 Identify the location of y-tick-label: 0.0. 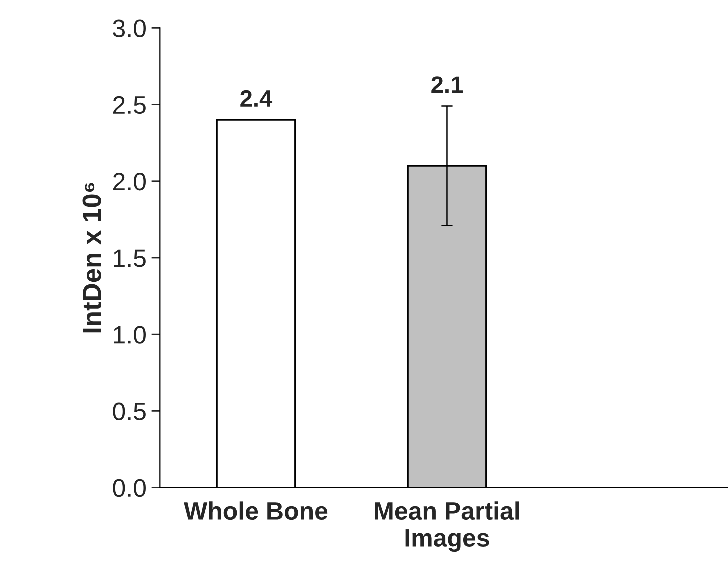
(129, 488).